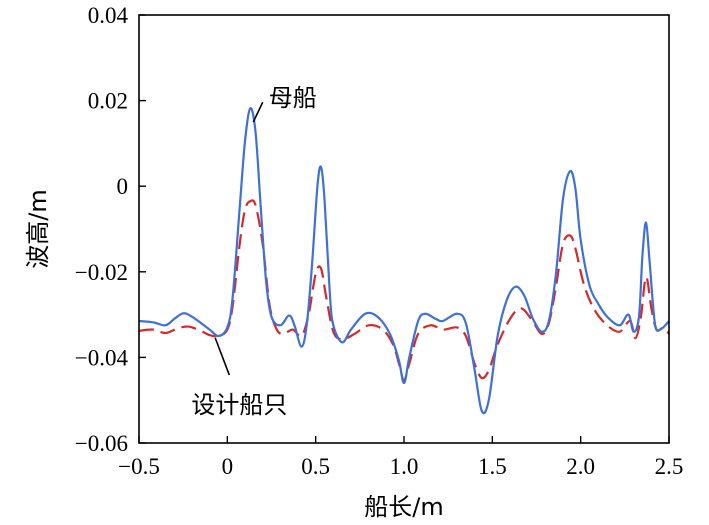  What do you see at coordinates (228, 466) in the screenshot?
I see `x-tick-label: 0` at bounding box center [228, 466].